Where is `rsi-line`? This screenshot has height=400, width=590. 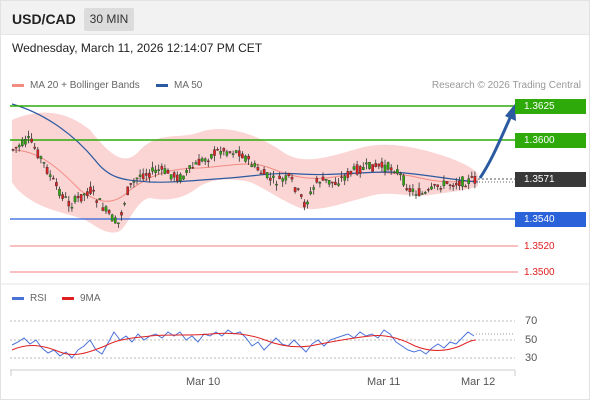 rsi-line is located at coordinates (243, 344).